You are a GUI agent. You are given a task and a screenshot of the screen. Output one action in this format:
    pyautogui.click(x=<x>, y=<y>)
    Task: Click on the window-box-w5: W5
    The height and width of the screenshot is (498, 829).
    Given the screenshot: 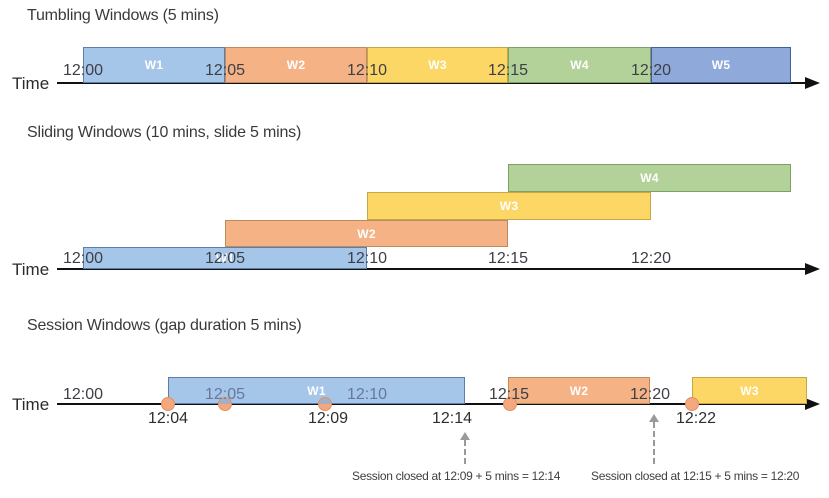 What is the action you would take?
    pyautogui.click(x=721, y=65)
    